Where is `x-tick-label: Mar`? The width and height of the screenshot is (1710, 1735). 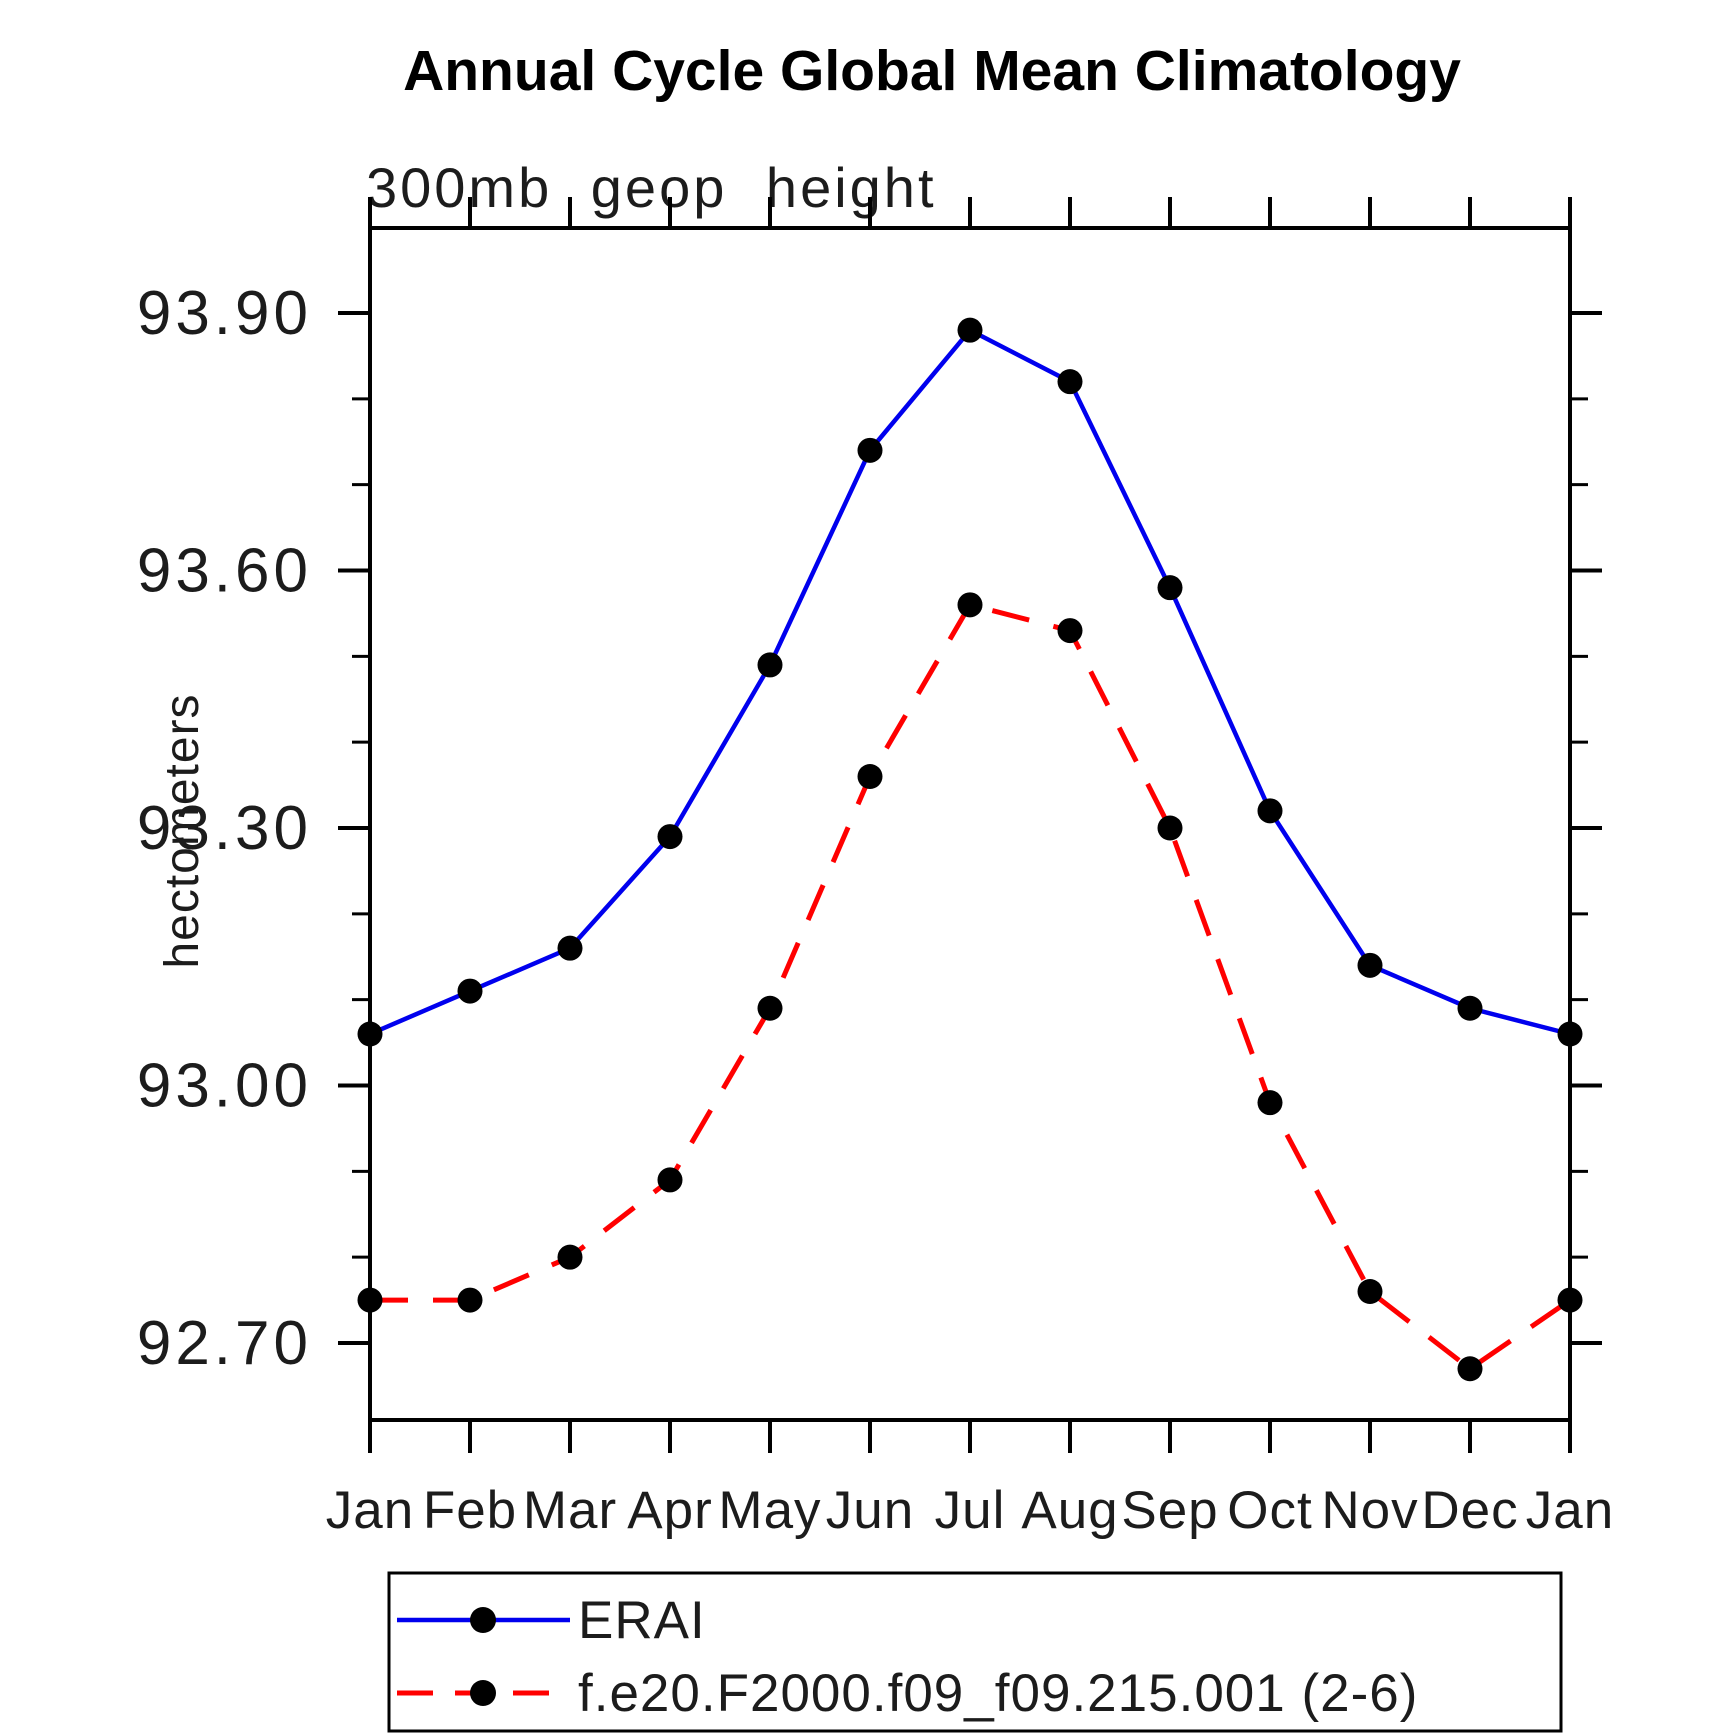 x-tick-label: Mar is located at coordinates (570, 1510).